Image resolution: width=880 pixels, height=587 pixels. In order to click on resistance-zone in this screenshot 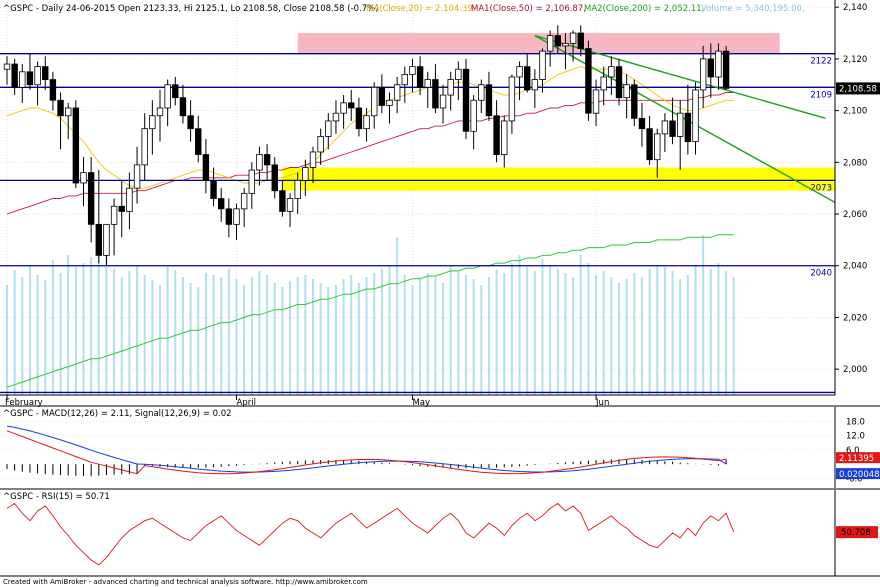, I will do `click(538, 43)`.